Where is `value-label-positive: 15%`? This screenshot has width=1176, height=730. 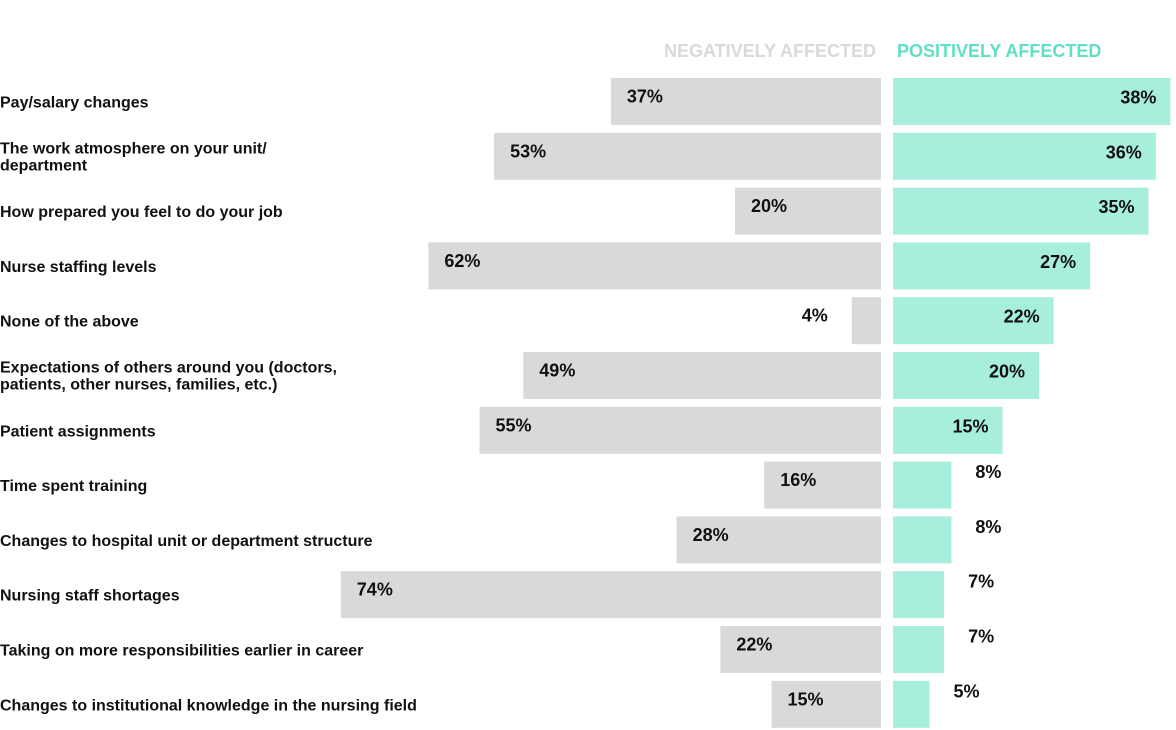
value-label-positive: 15% is located at coordinates (970, 426).